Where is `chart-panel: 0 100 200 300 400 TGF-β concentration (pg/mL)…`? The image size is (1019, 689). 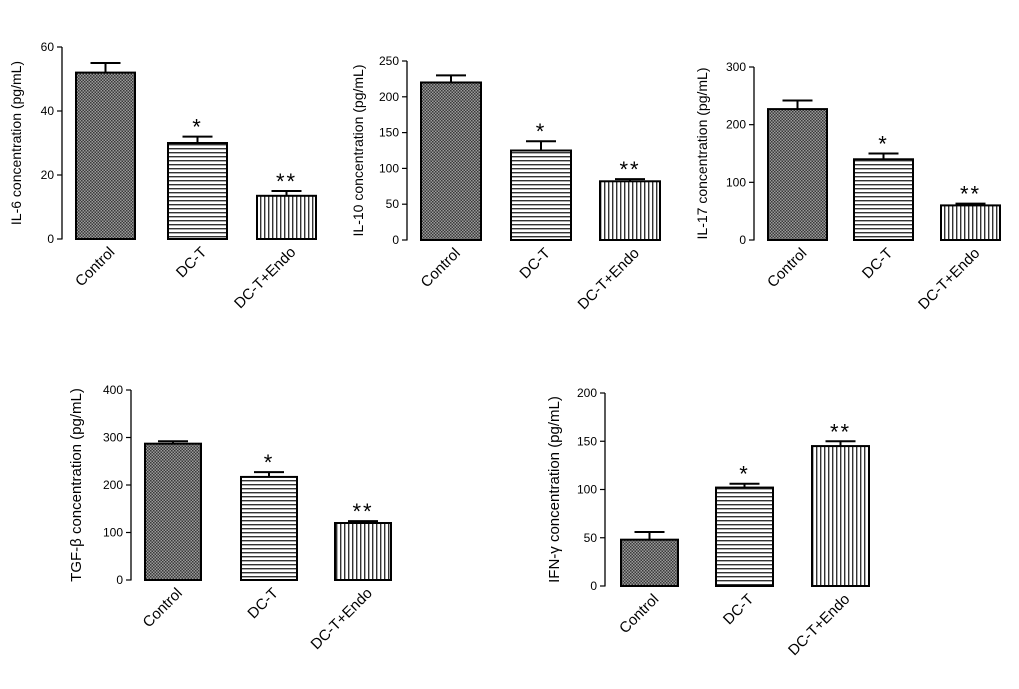 chart-panel: 0 100 200 300 400 TGF-β concentration (pg/mL)… is located at coordinates (230, 518).